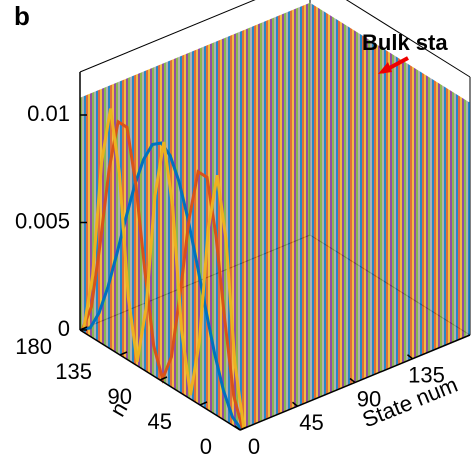 Image resolution: width=474 pixels, height=474 pixels. What do you see at coordinates (42, 220) in the screenshot?
I see `z-tick-label: 0.005` at bounding box center [42, 220].